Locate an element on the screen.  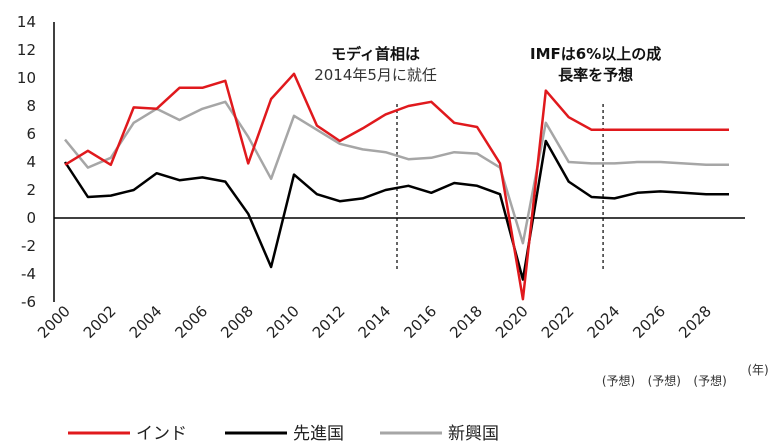
annotation-title: IMFは6%以上の成 is located at coordinates (595, 54).